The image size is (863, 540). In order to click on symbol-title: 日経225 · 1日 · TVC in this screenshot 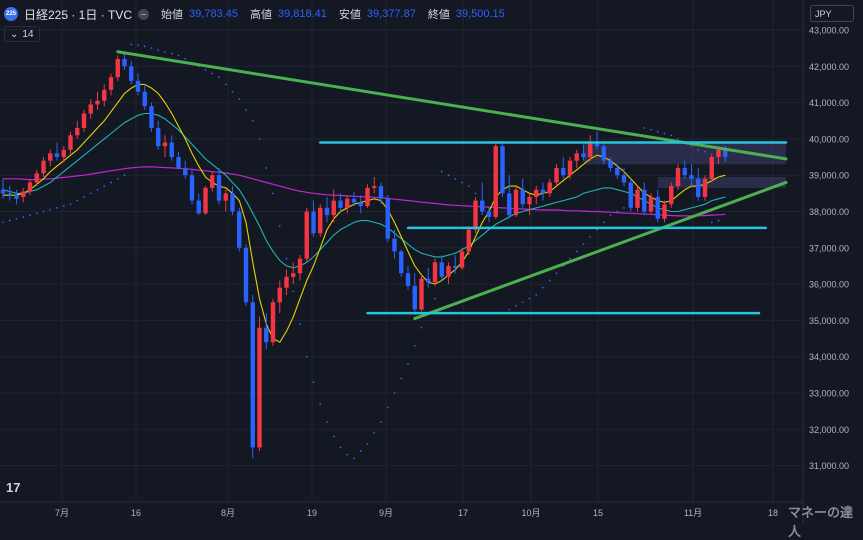, I will do `click(78, 14)`.